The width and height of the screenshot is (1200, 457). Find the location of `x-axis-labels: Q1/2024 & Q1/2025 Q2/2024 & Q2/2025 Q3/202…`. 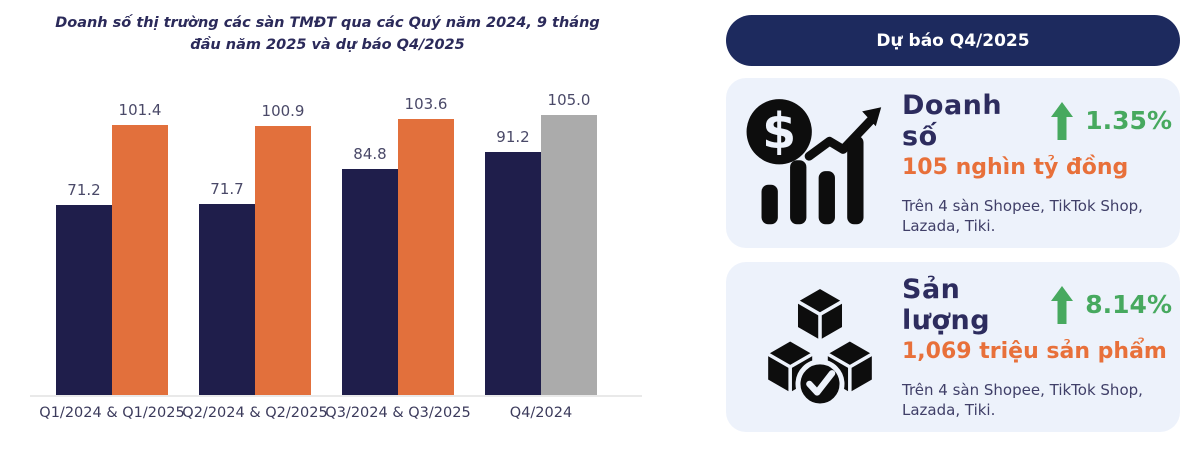

x-axis-labels: Q1/2024 & Q1/2025 Q2/2024 & Q2/2025 Q3/202… is located at coordinates (336, 417).